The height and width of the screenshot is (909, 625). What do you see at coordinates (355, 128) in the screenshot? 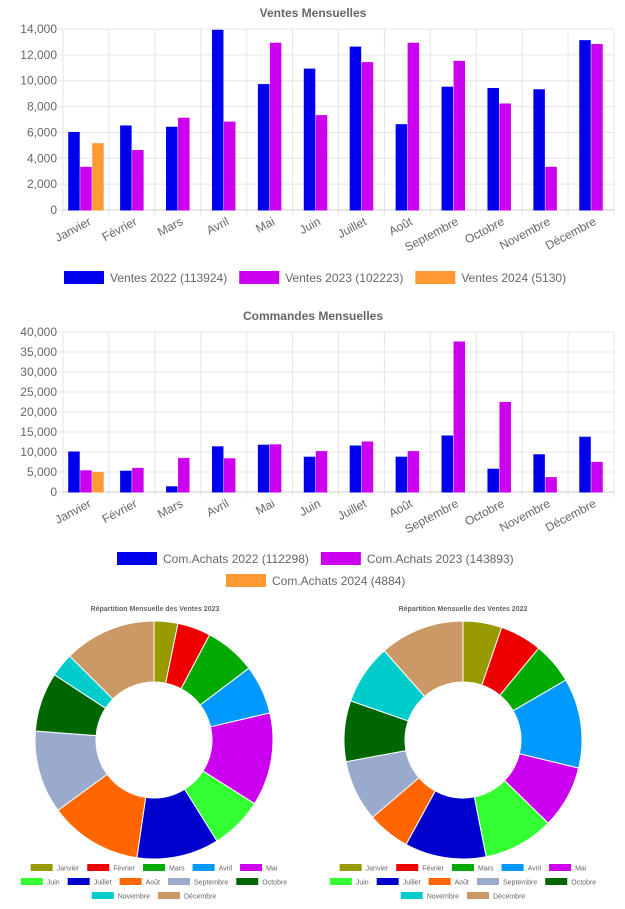
I see `bar-juillet-s0` at bounding box center [355, 128].